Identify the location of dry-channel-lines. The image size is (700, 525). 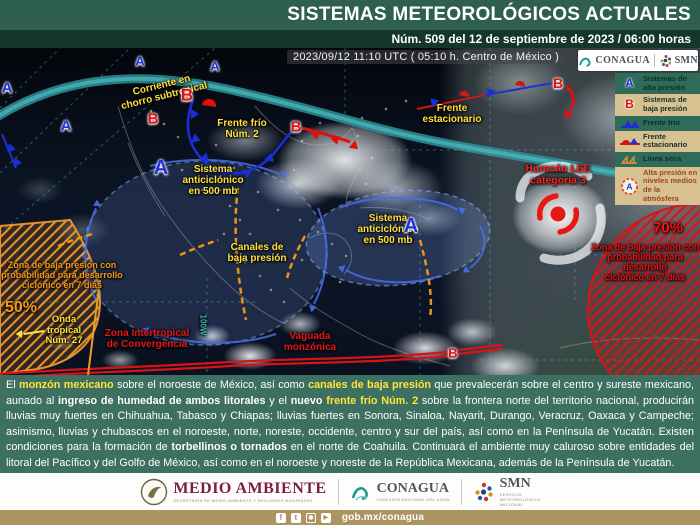
(245, 254).